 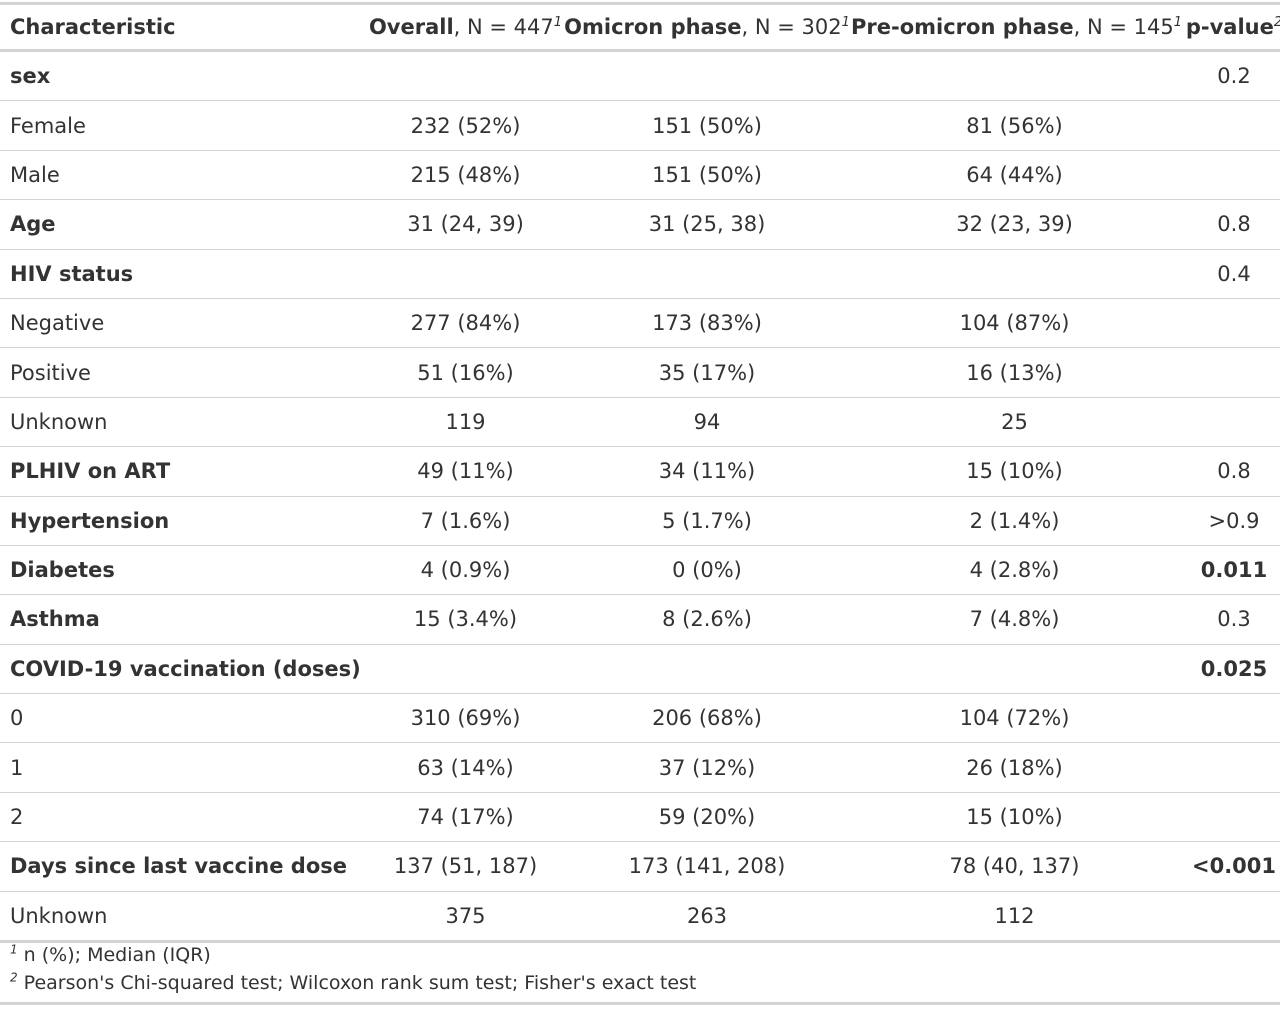 I want to click on cell-p-value: 0.4, so click(x=1229, y=273).